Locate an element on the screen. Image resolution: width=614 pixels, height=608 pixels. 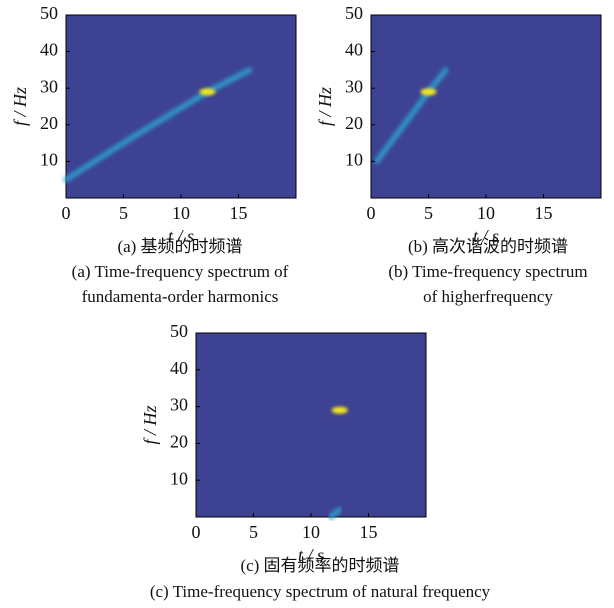
caption: (a) Time-frequency spectrum of is located at coordinates (180, 271).